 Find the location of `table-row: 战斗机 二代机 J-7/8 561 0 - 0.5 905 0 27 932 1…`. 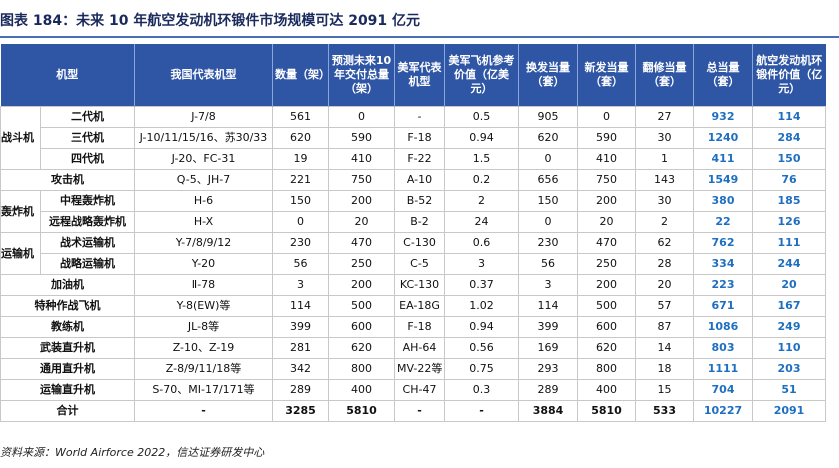

table-row: 战斗机 二代机 J-7/8 561 0 - 0.5 905 0 27 932 1… is located at coordinates (413, 138).